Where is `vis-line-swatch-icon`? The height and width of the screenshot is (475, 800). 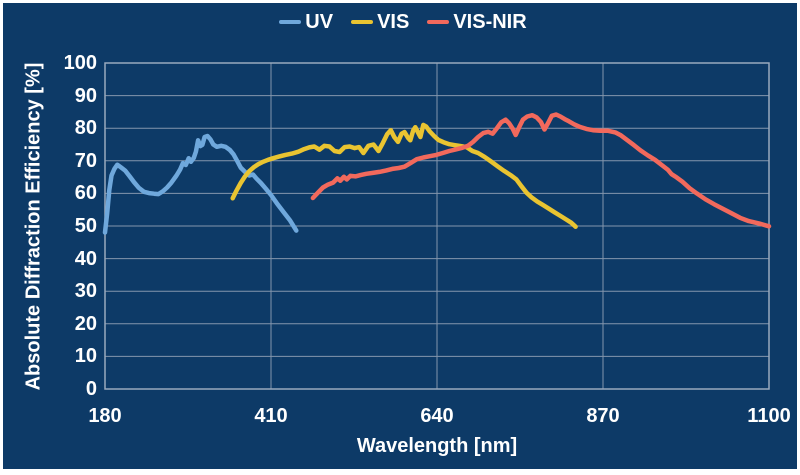
vis-line-swatch-icon is located at coordinates (362, 22).